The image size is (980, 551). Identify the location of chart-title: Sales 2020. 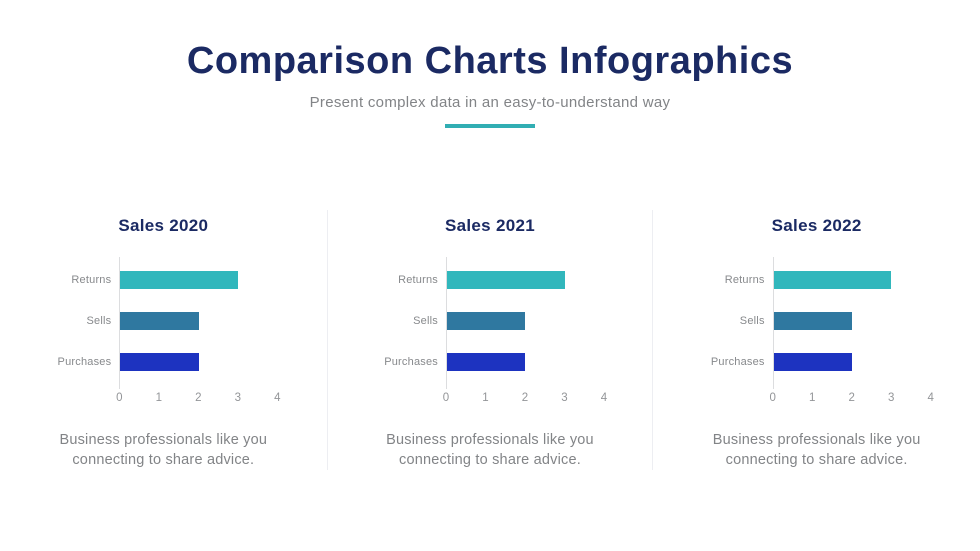
(163, 225).